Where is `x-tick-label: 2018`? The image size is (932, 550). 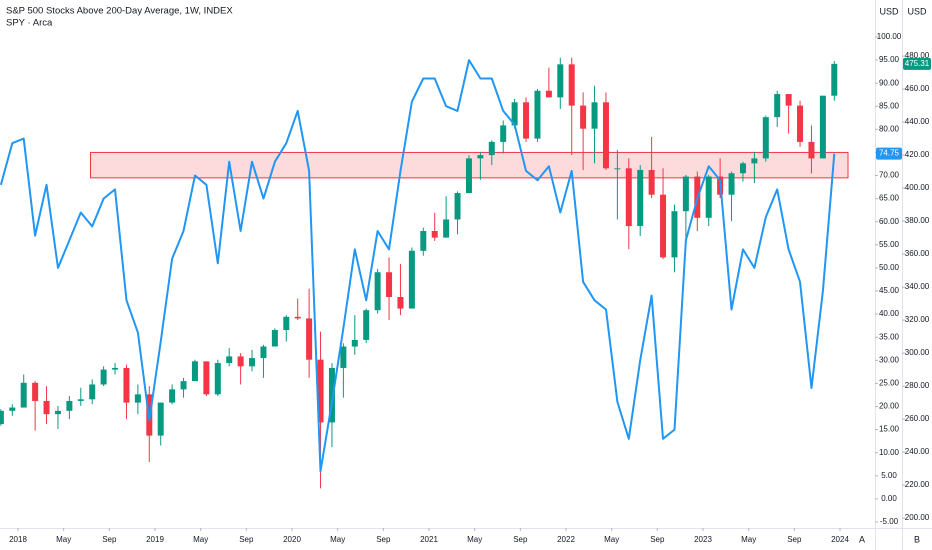
x-tick-label: 2018 is located at coordinates (18, 539).